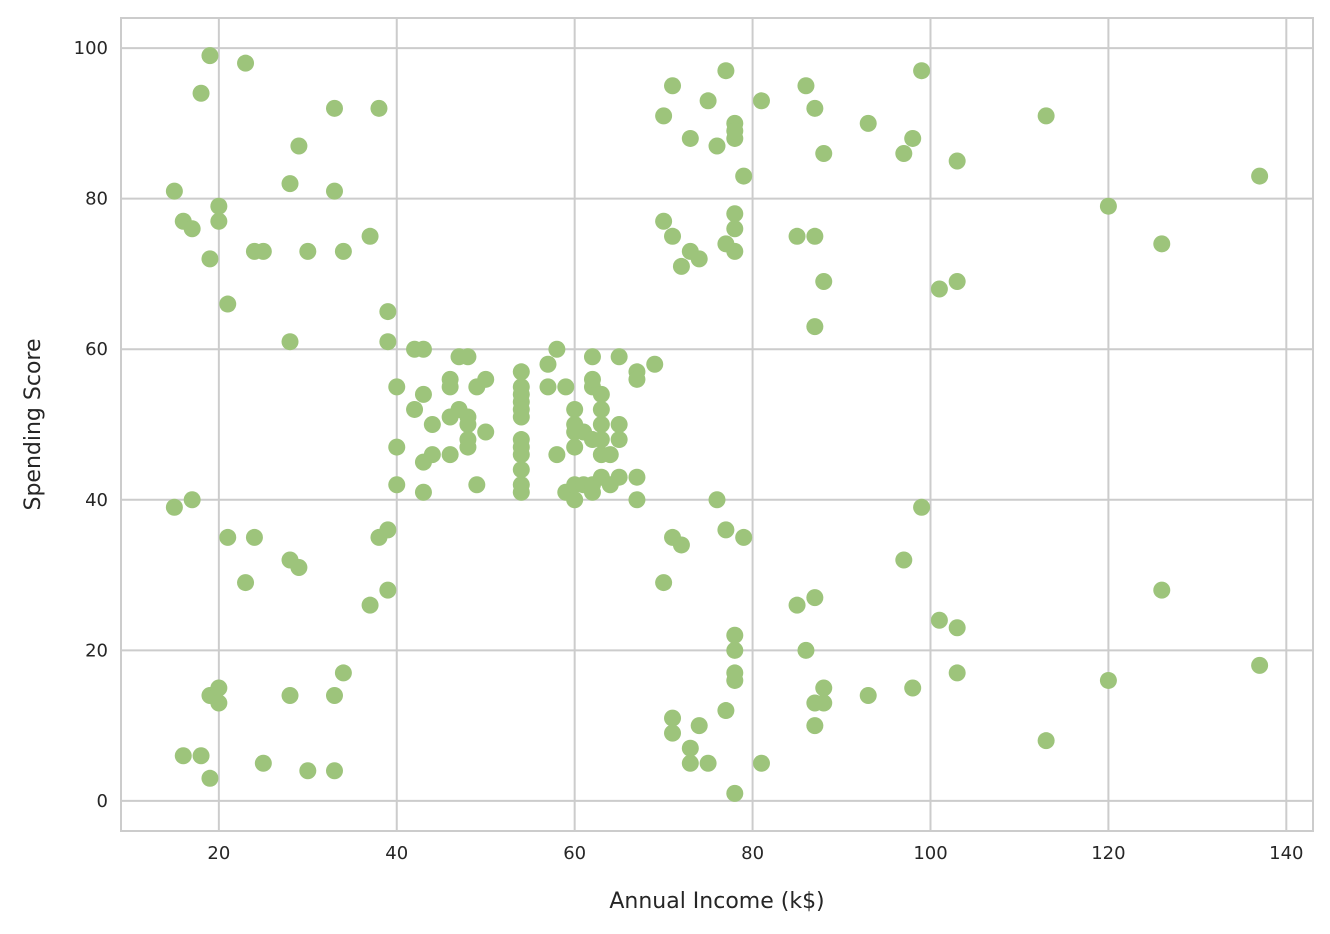  What do you see at coordinates (96, 349) in the screenshot?
I see `y-tick-label: 60` at bounding box center [96, 349].